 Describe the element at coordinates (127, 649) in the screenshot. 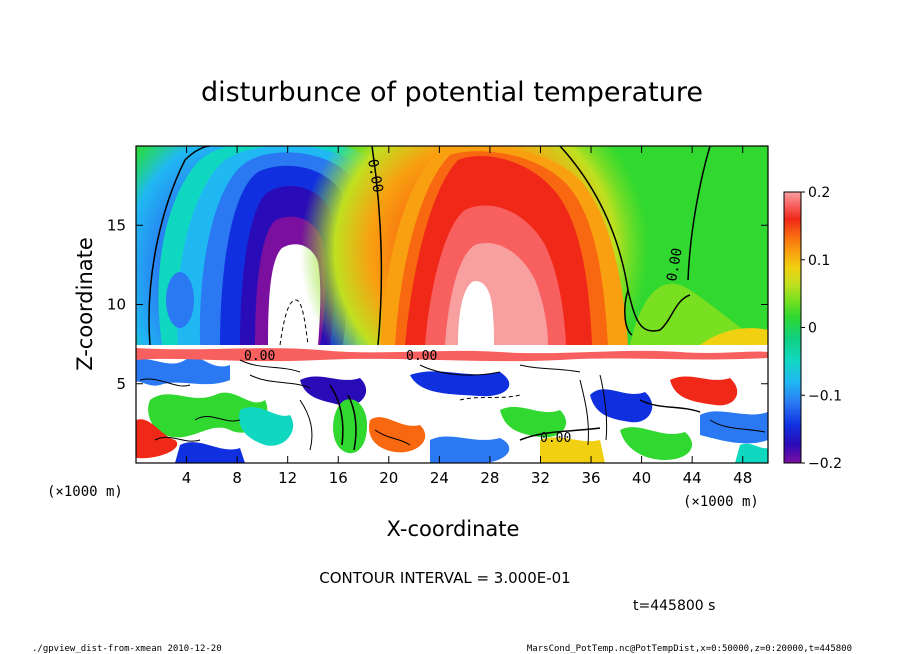

I see `footer-left: ./gpview_dist-from-xmean 2010-12-20` at that location.